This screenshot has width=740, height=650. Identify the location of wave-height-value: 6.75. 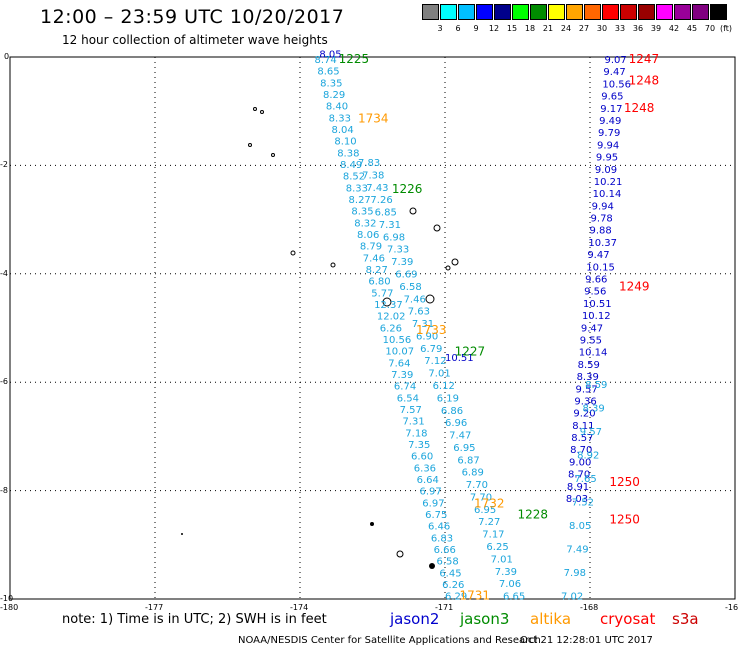
(436, 515).